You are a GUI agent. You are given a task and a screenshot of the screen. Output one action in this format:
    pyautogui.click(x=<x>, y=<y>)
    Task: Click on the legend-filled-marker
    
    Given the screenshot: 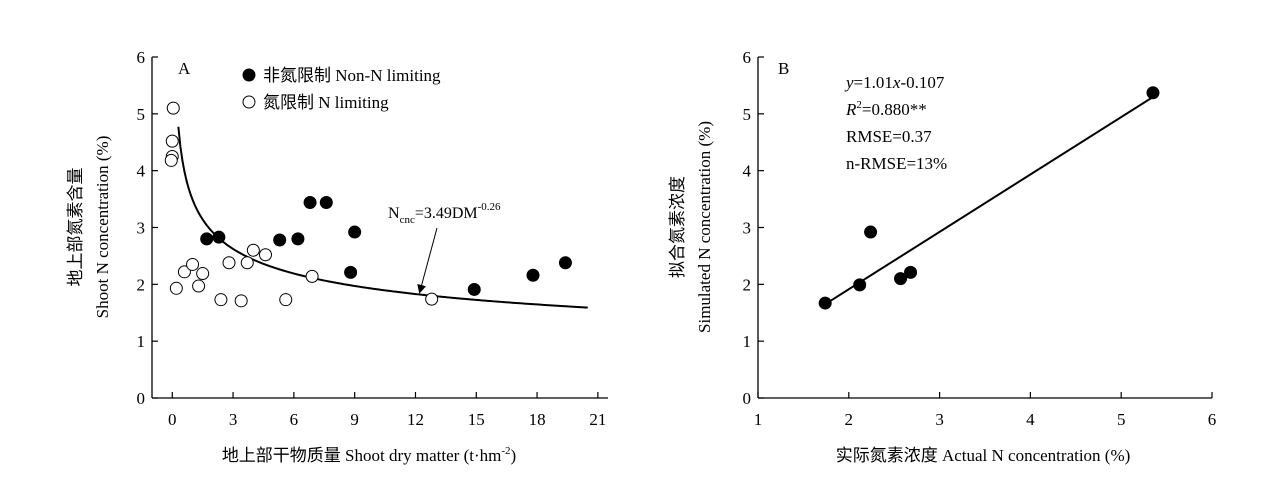 What is the action you would take?
    pyautogui.click(x=249, y=75)
    